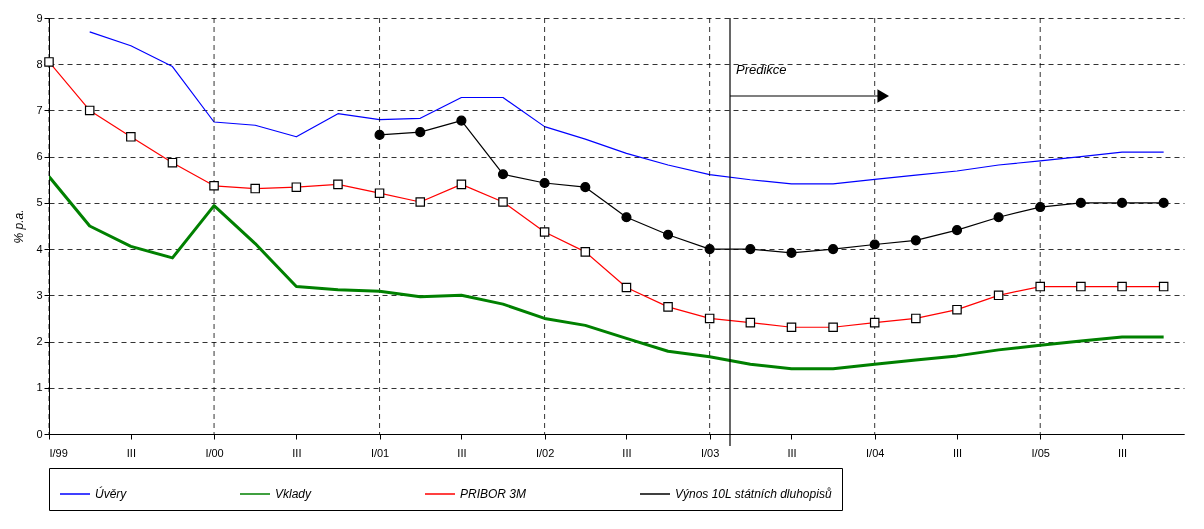  What do you see at coordinates (39, 387) in the screenshot?
I see `y-tick-label: 1` at bounding box center [39, 387].